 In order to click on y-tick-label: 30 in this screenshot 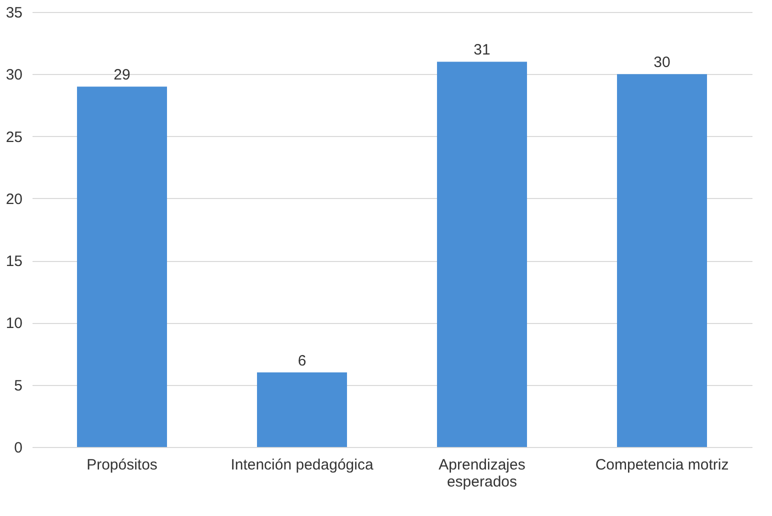, I will do `click(14, 75)`.